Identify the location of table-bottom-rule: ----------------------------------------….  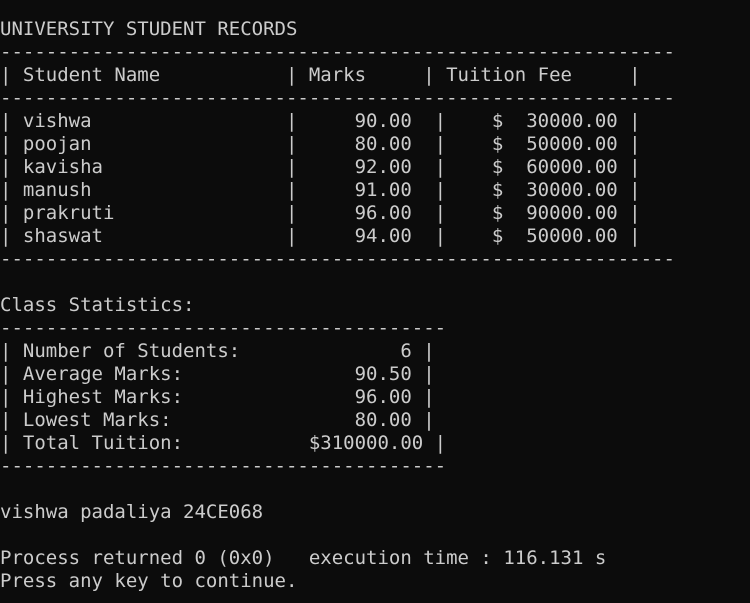
(337, 259).